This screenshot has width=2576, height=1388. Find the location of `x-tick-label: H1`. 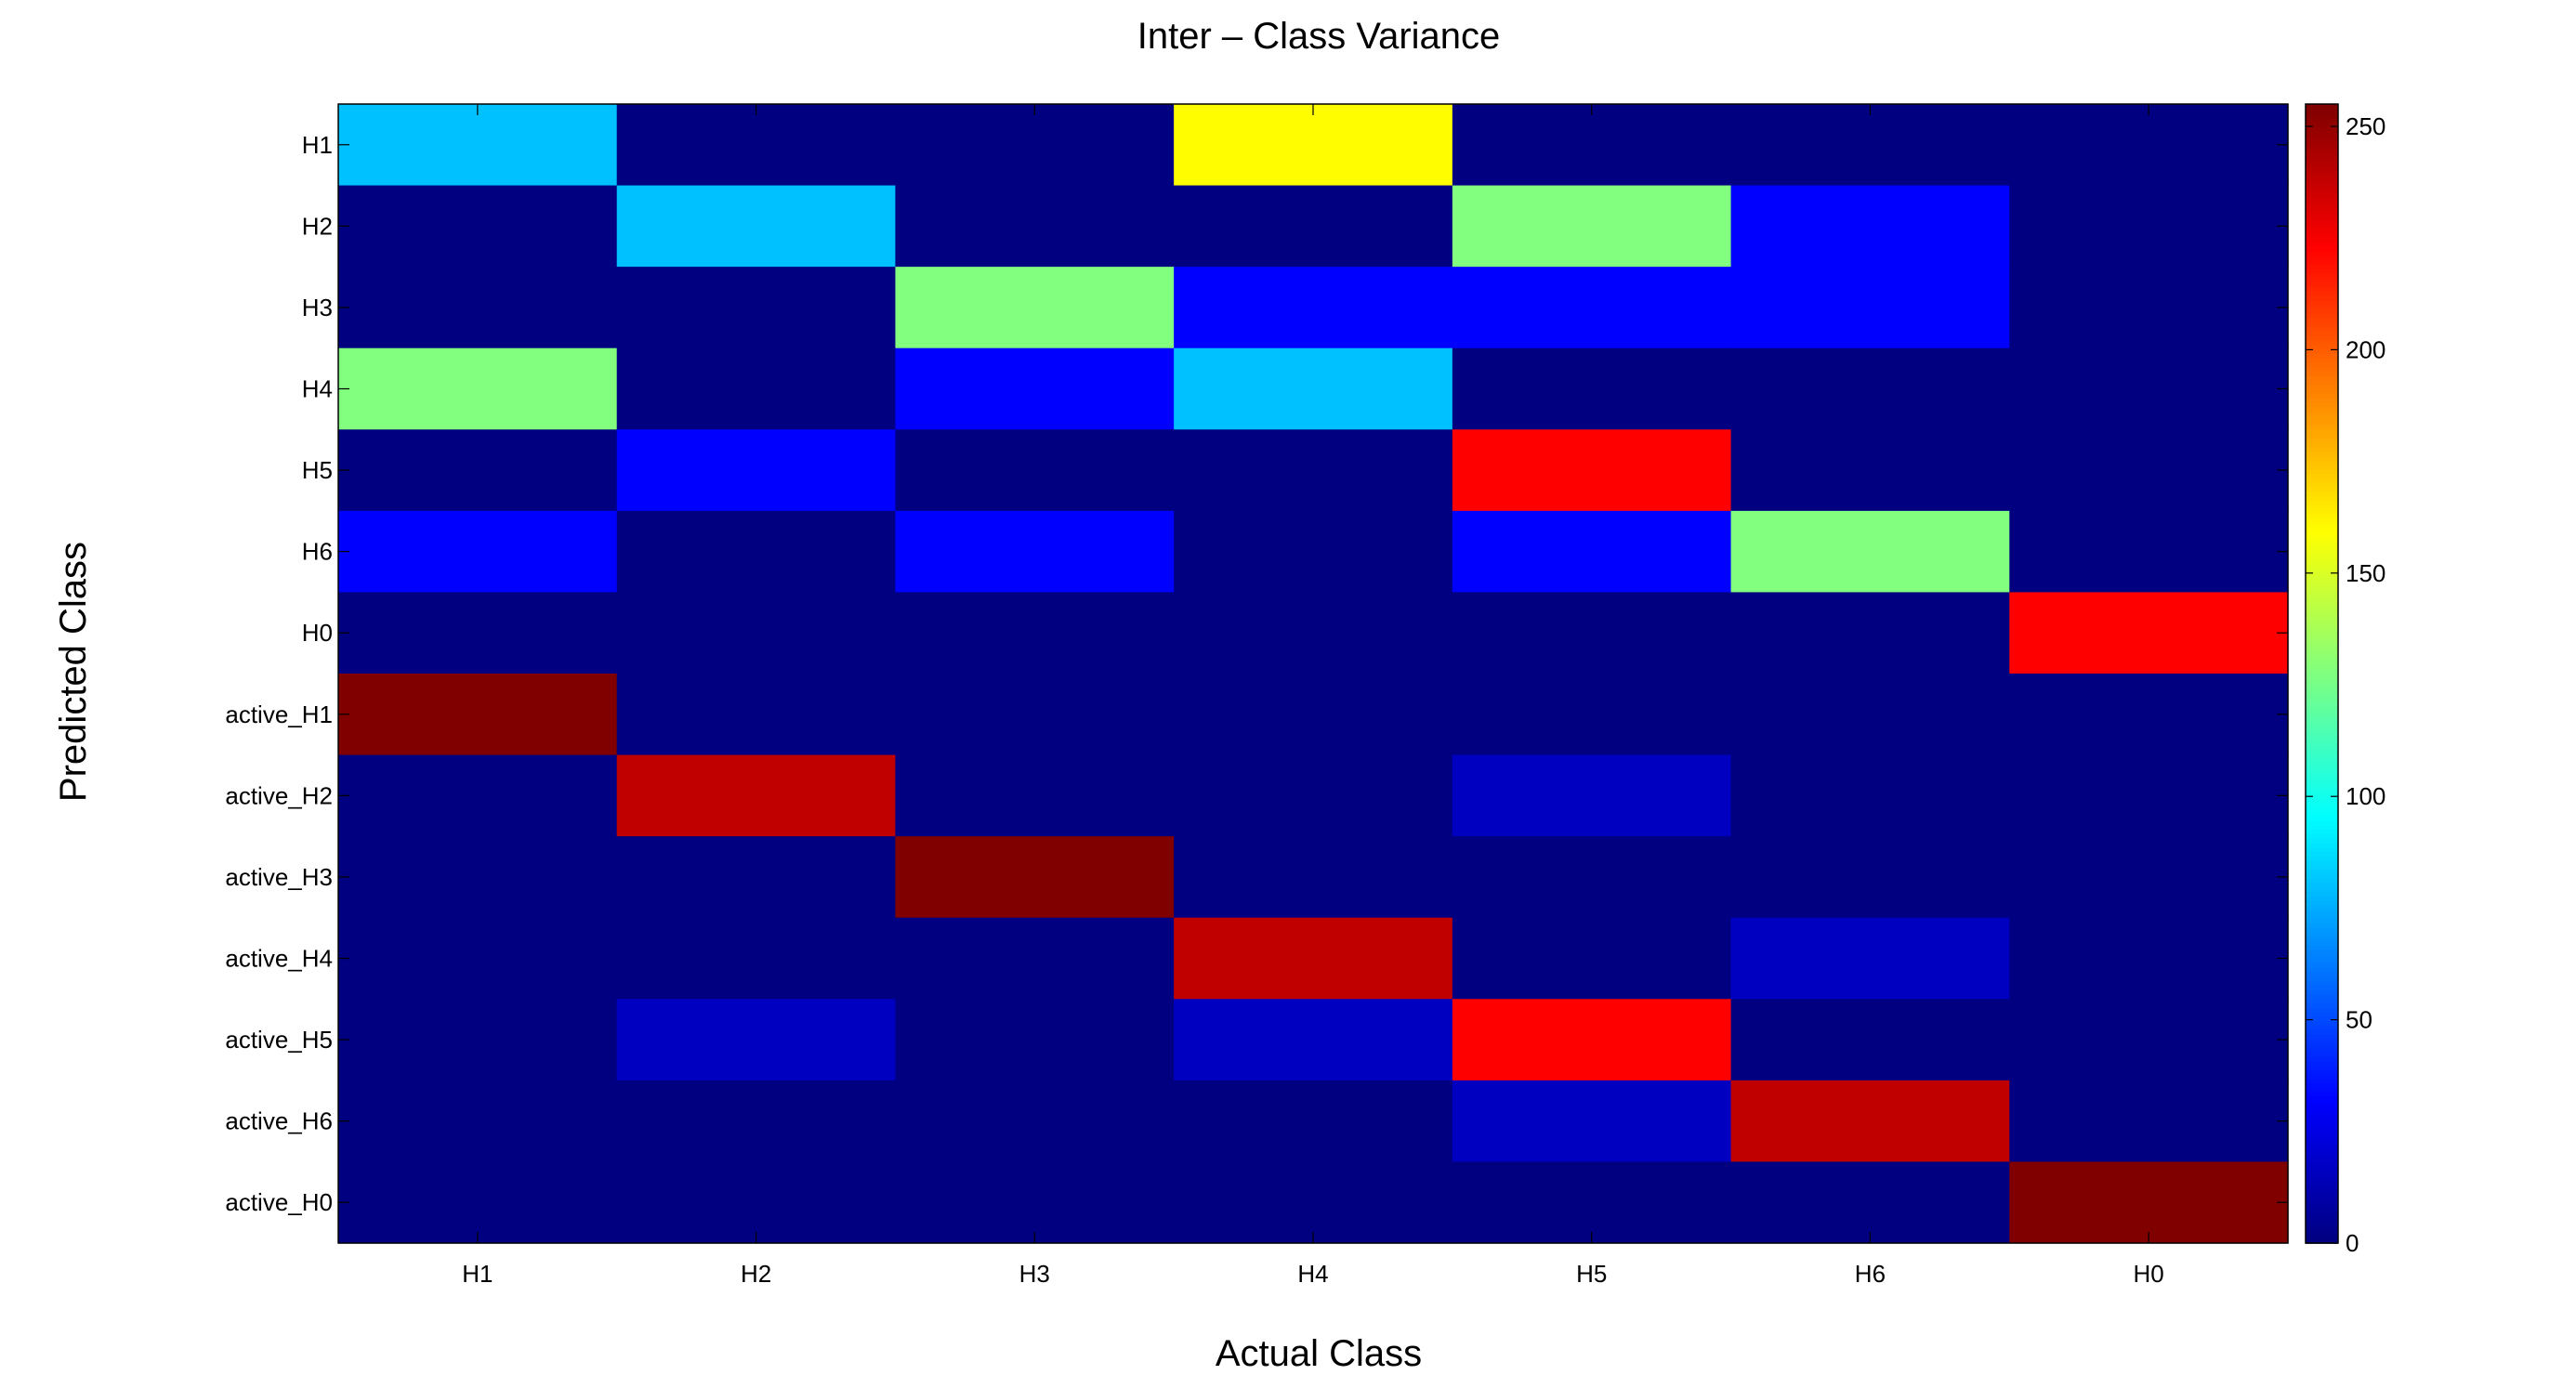

x-tick-label: H1 is located at coordinates (477, 1274).